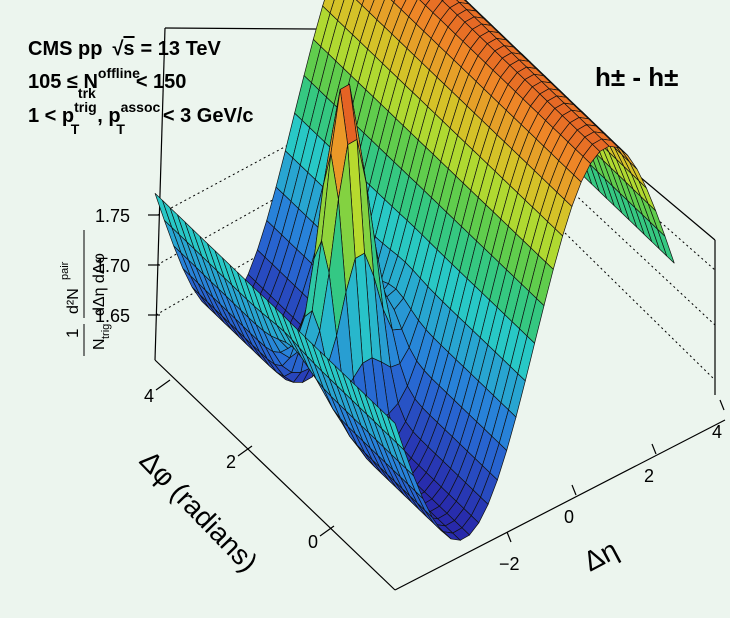 The width and height of the screenshot is (730, 618). What do you see at coordinates (112, 266) in the screenshot?
I see `z-tick-label: 1.70` at bounding box center [112, 266].